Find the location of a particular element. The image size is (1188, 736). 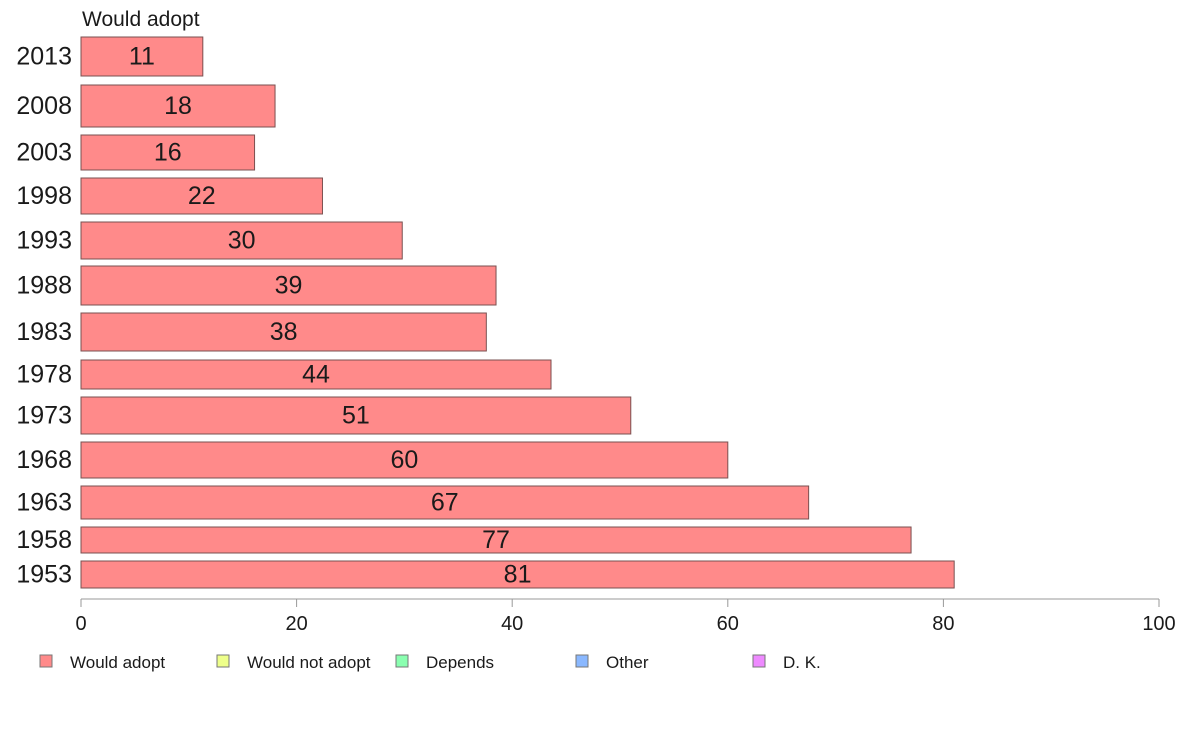

x-tick-label-80: 80 is located at coordinates (943, 624).